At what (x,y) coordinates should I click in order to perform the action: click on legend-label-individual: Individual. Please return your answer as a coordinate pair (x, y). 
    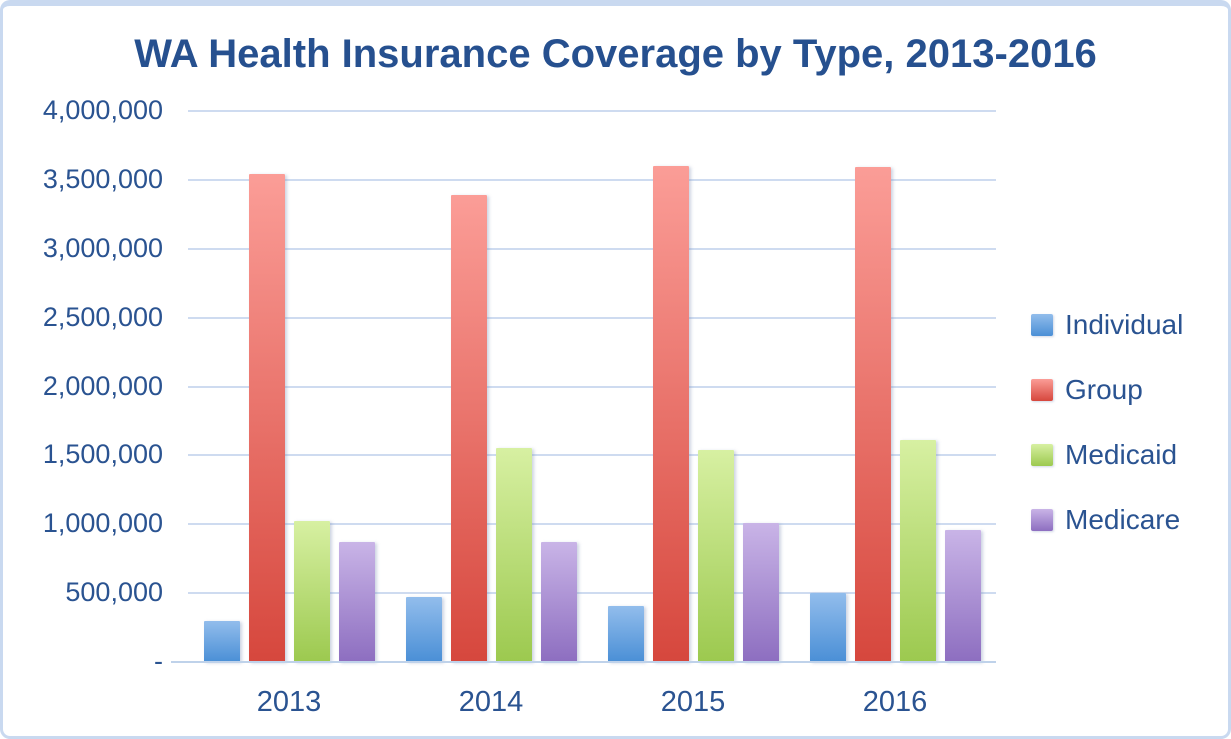
    Looking at the image, I should click on (1124, 324).